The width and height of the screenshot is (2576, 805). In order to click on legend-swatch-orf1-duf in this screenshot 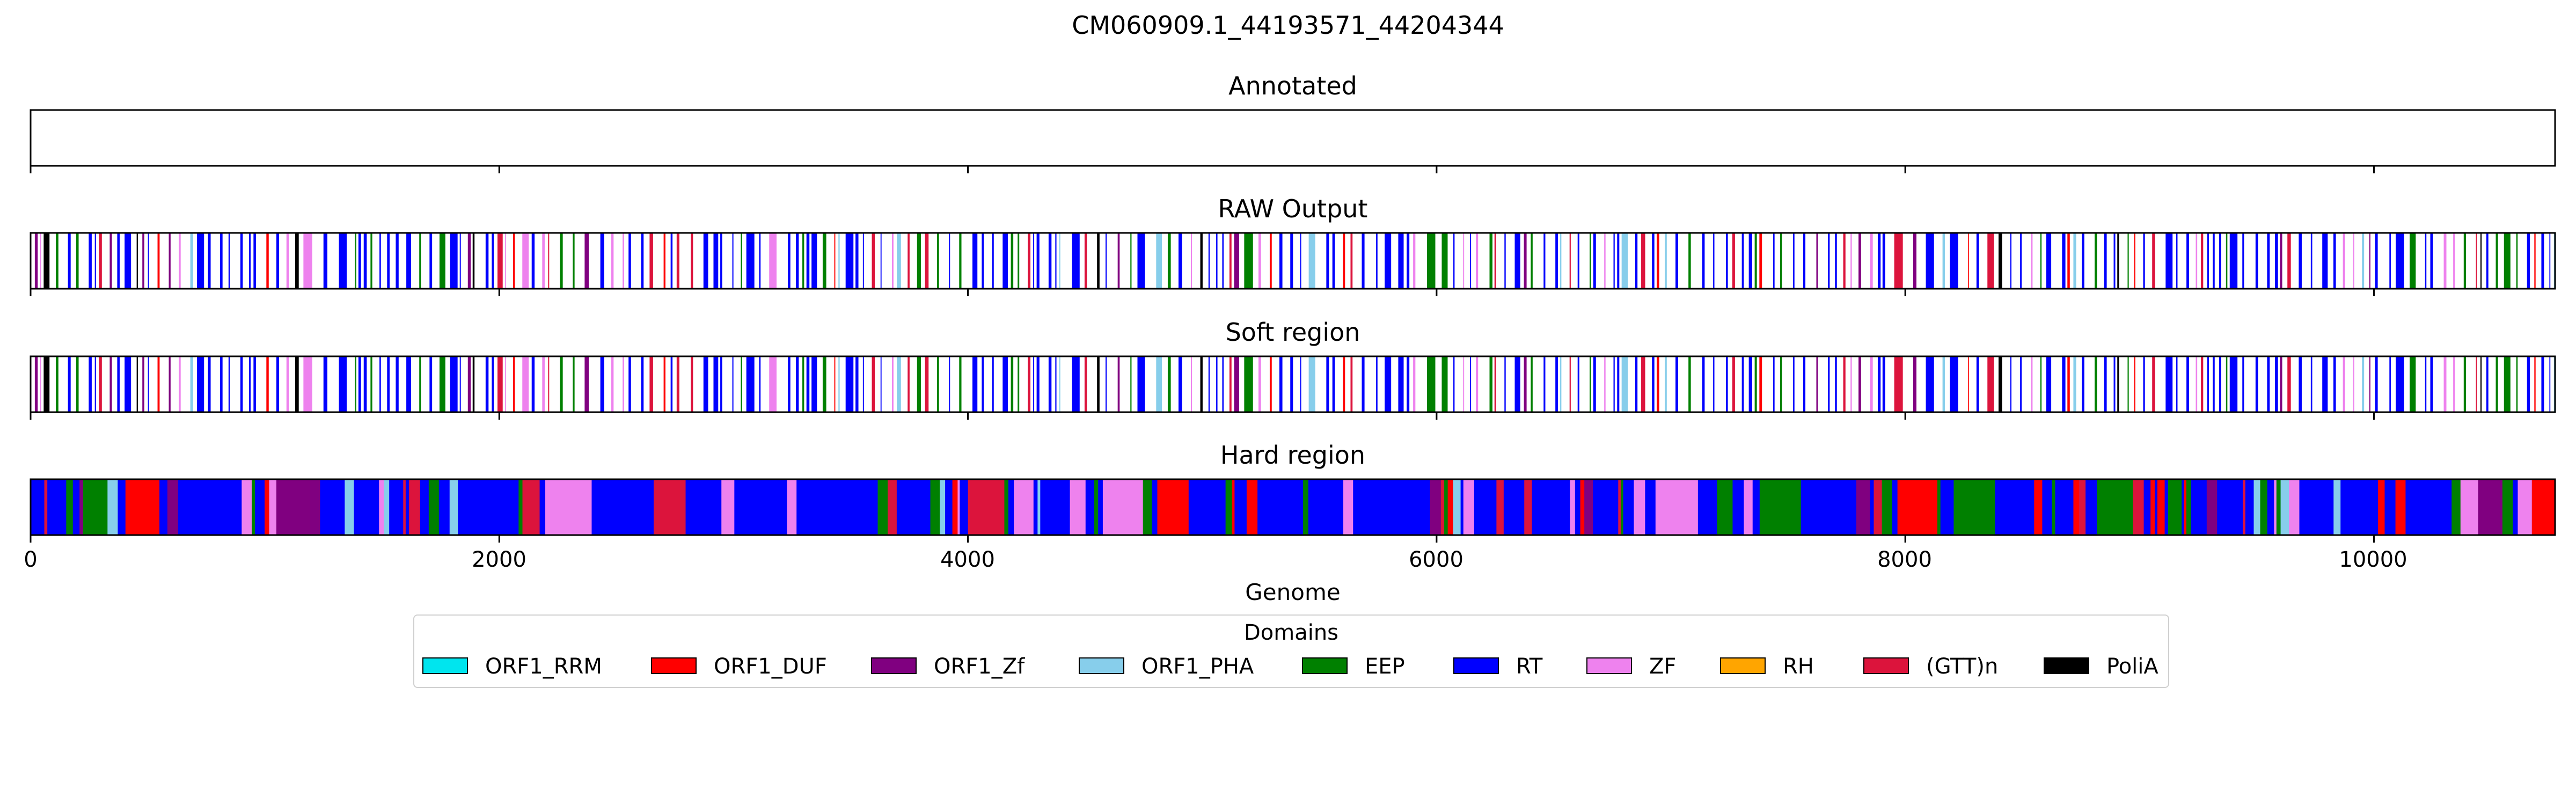, I will do `click(674, 665)`.